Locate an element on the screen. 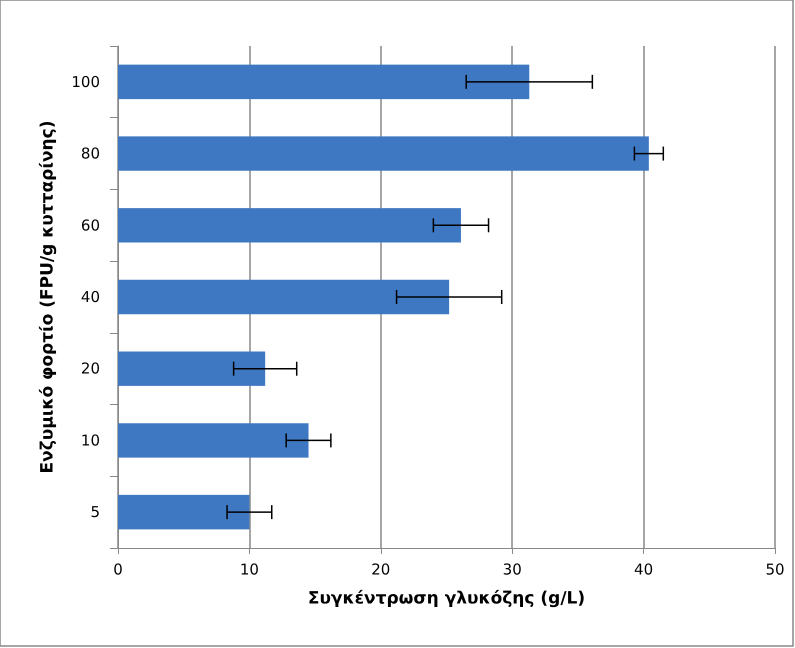 Image resolution: width=795 pixels, height=648 pixels. x-tick-label: 40 is located at coordinates (644, 569).